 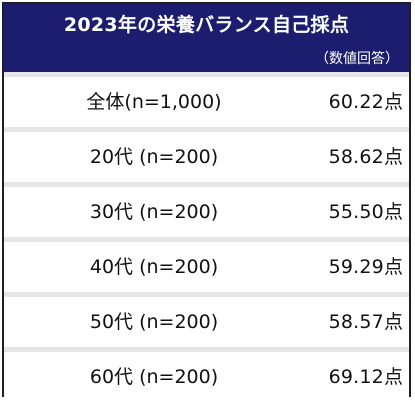 I want to click on row-value: 58.62点, so click(x=366, y=157).